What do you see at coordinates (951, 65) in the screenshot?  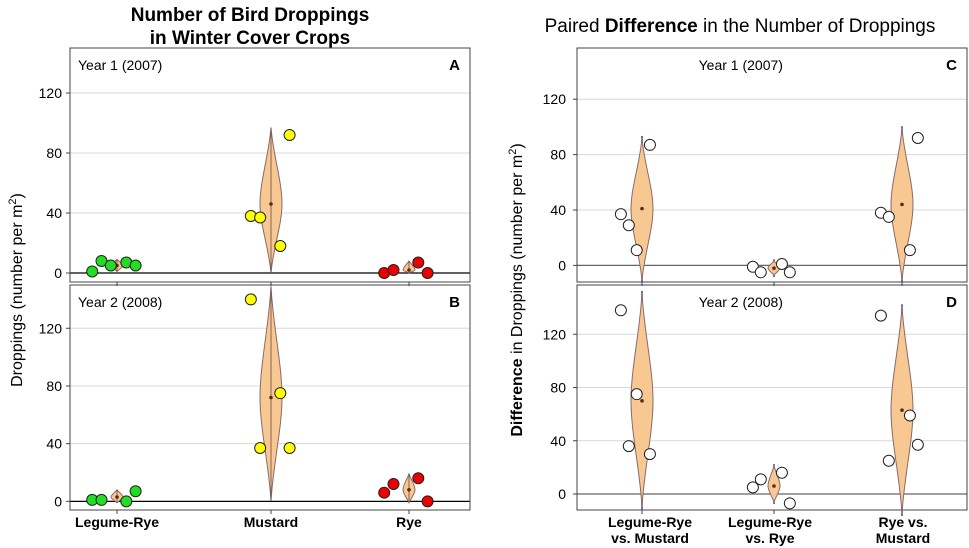 I see `panel-letter: C` at bounding box center [951, 65].